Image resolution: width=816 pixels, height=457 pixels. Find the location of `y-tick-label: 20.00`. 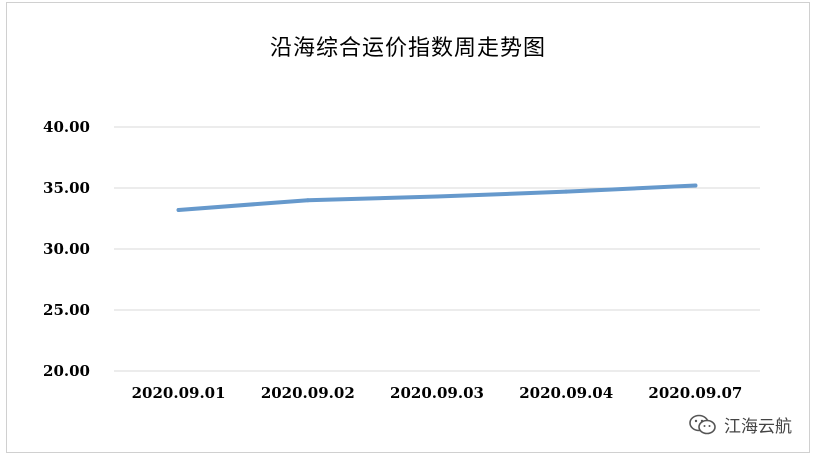

y-tick-label: 20.00 is located at coordinates (66, 371).